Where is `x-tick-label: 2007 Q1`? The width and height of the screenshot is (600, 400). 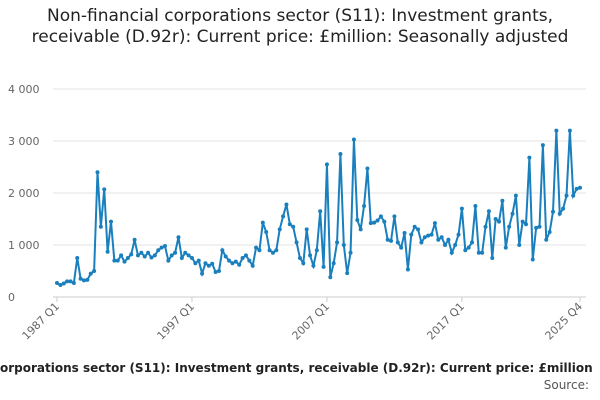
x-tick-label: 2007 Q1 is located at coordinates (311, 321).